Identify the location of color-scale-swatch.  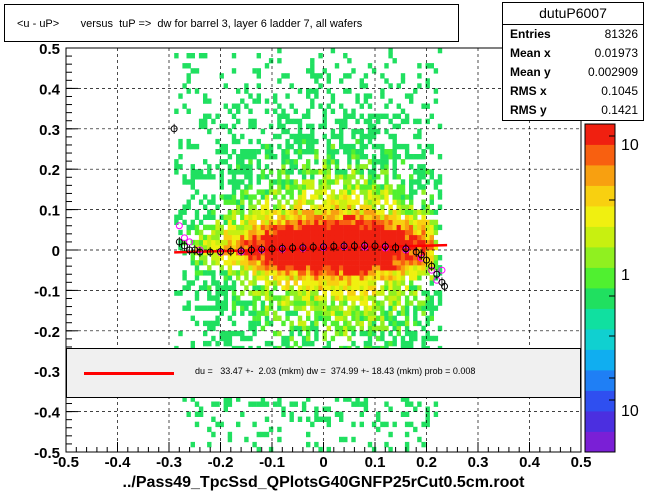
(600, 216).